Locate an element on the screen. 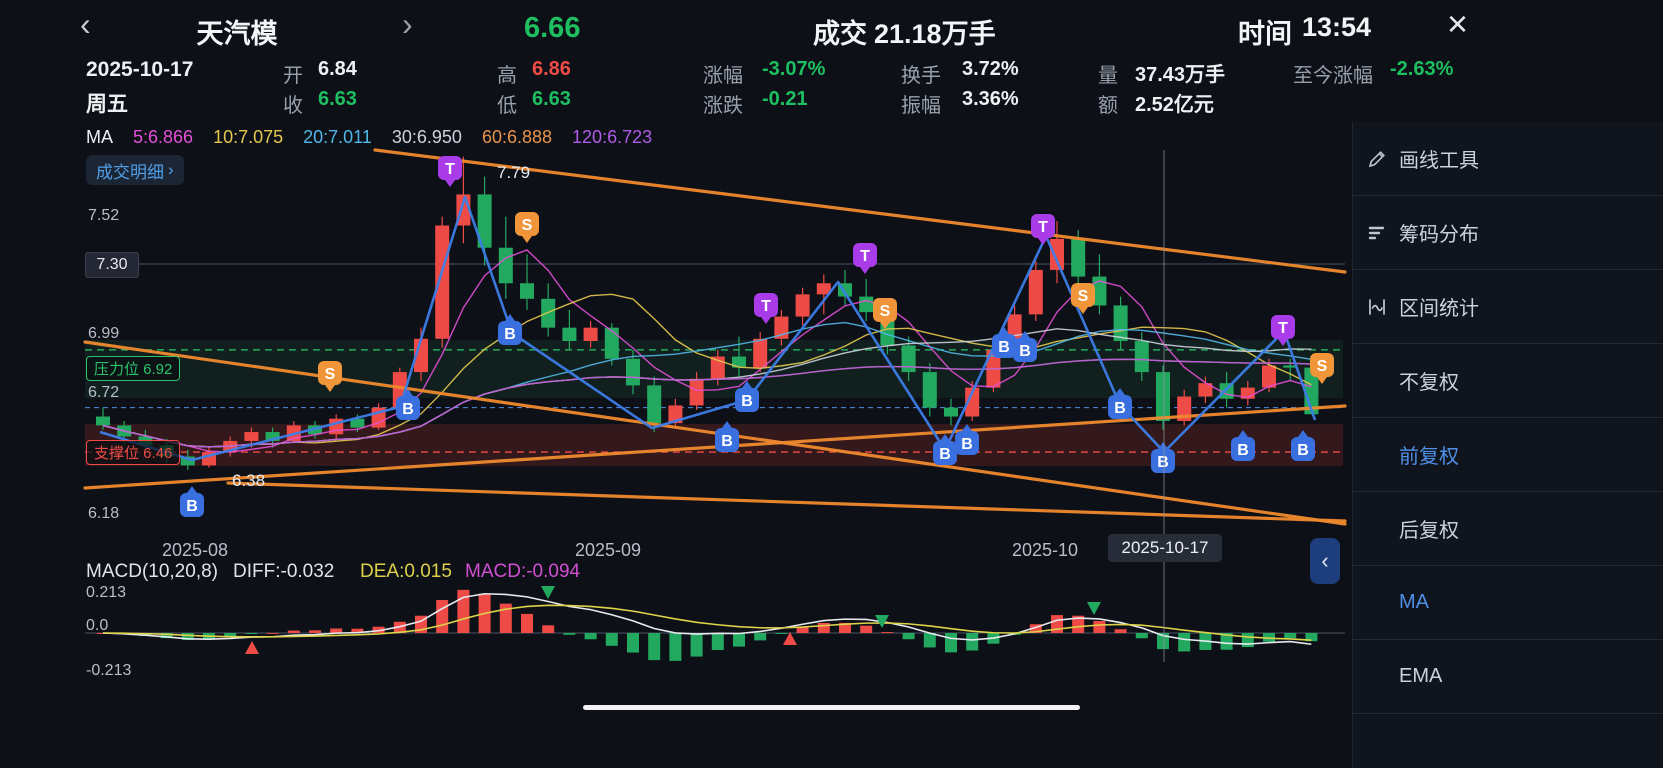  crosshair-date-tag: 2025-10-17 is located at coordinates (1165, 548).